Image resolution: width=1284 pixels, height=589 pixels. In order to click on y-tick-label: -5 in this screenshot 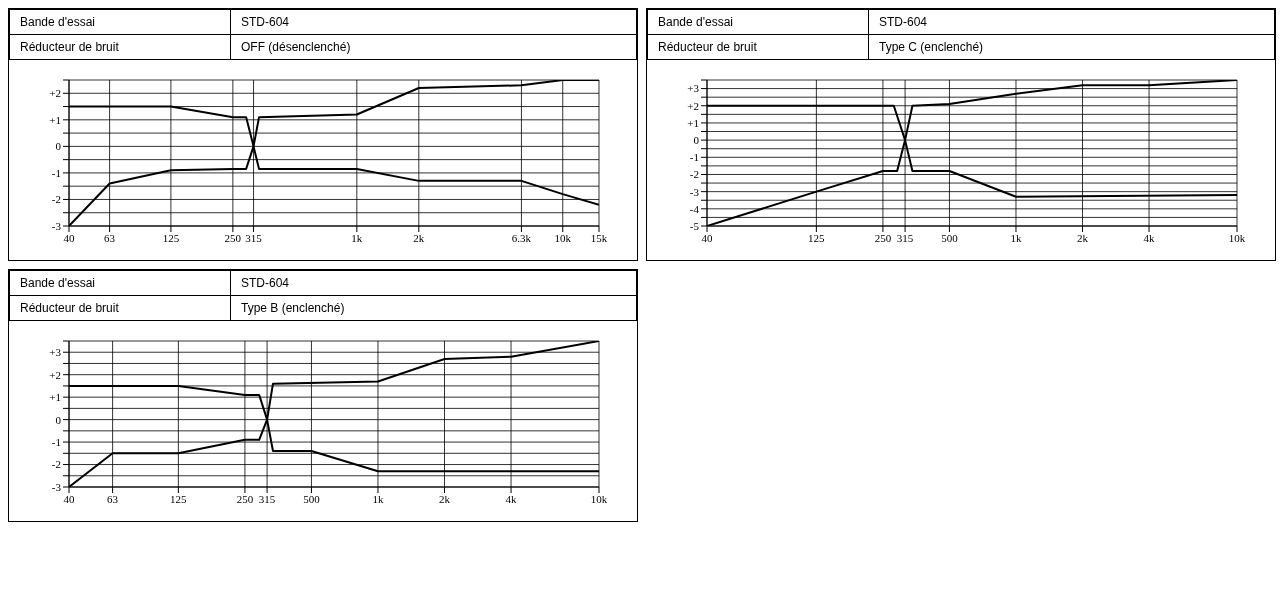, I will do `click(694, 225)`.